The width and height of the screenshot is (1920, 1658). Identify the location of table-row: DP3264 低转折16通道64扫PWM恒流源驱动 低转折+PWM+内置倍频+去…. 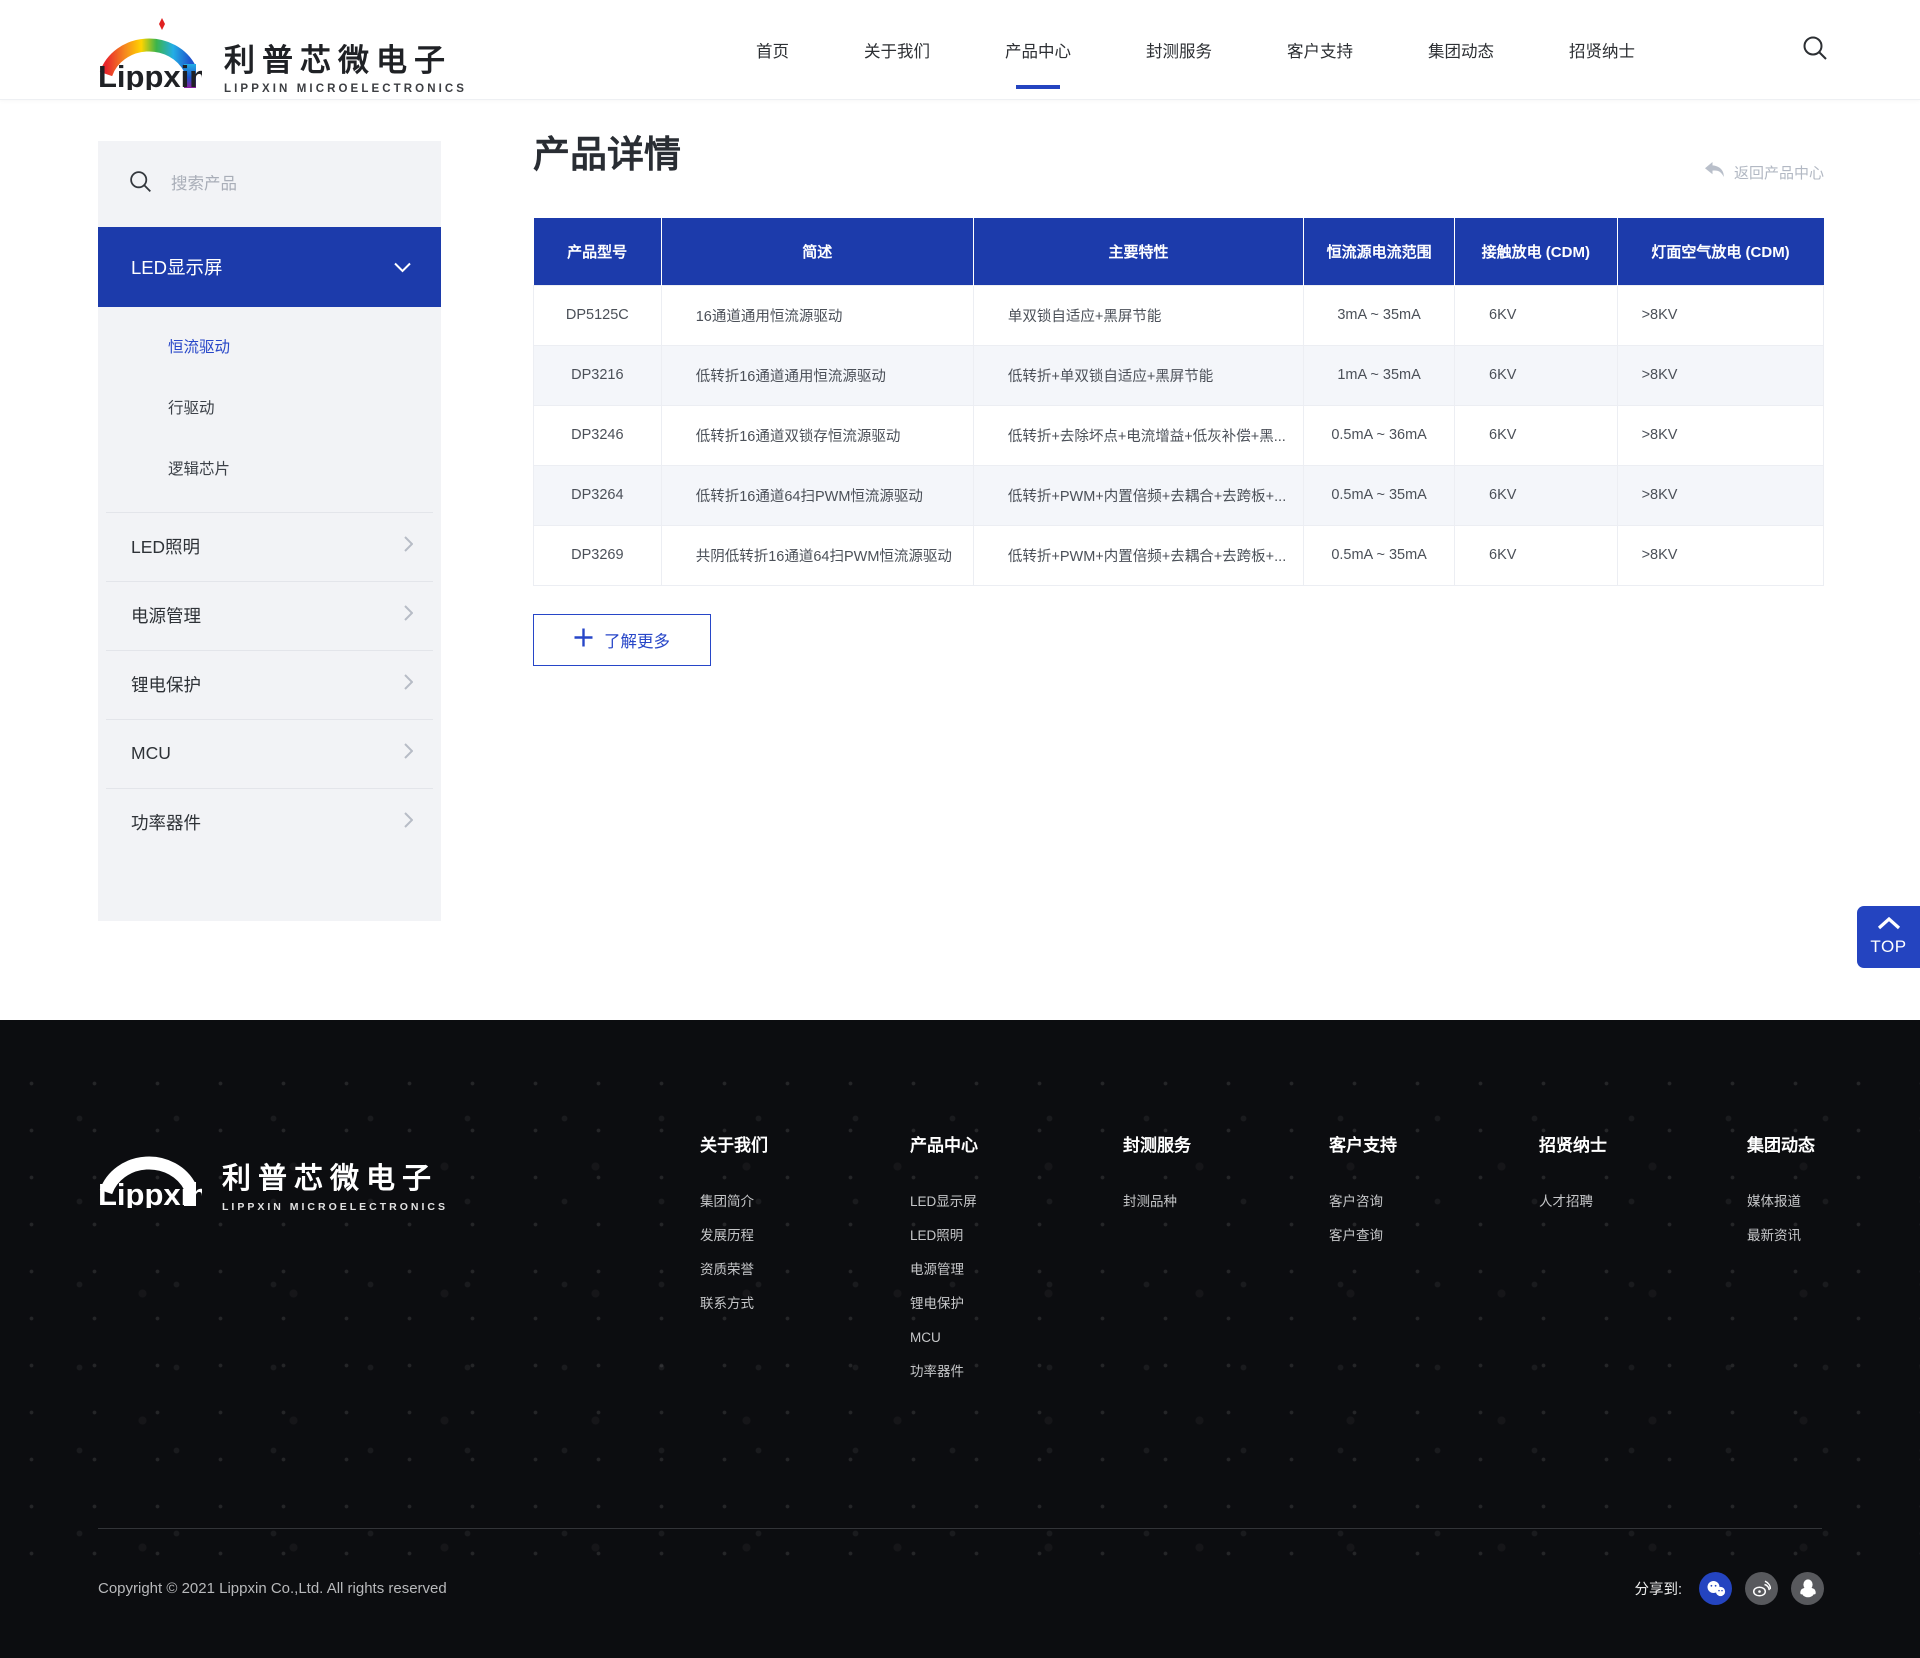
(1179, 495).